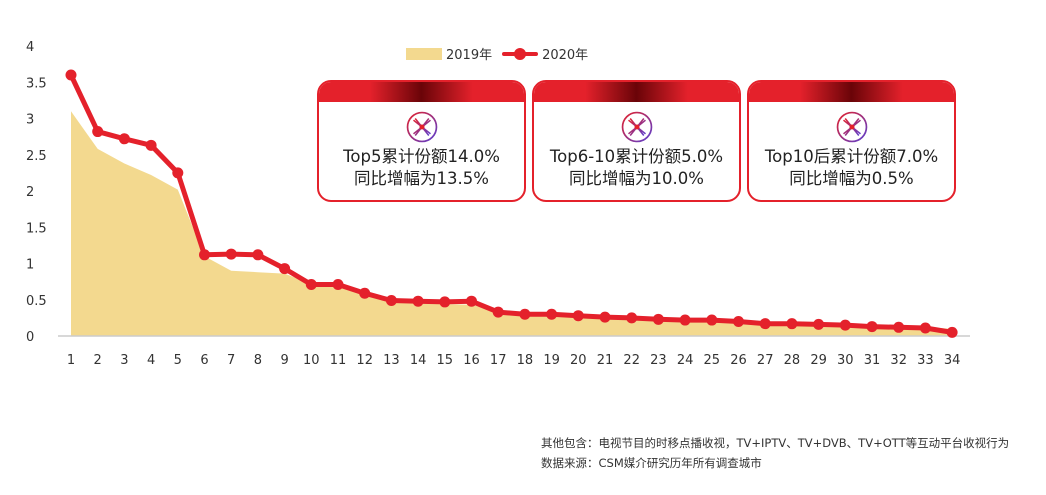 Image resolution: width=1046 pixels, height=495 pixels. What do you see at coordinates (36, 83) in the screenshot?
I see `y-tick-label: 3.5` at bounding box center [36, 83].